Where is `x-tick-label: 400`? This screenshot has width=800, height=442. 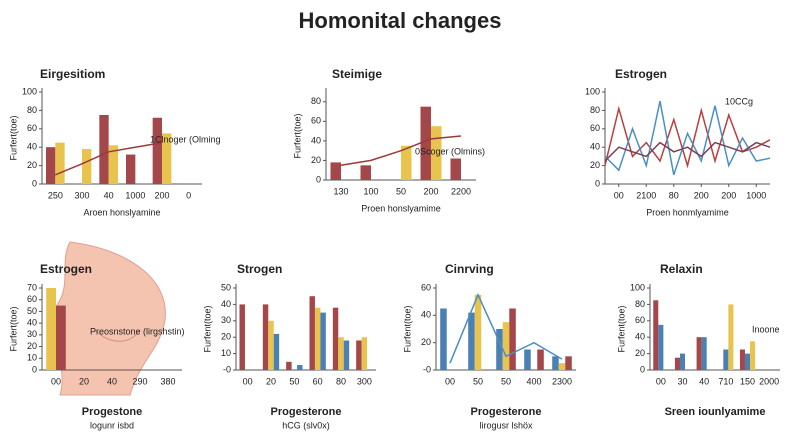
x-tick-label: 400 is located at coordinates (533, 381).